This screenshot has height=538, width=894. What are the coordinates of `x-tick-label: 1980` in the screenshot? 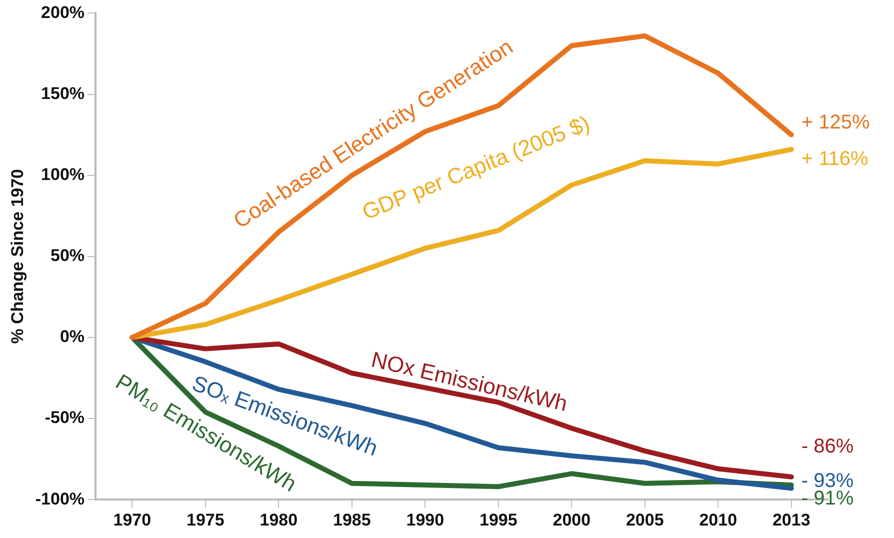 It's located at (279, 520).